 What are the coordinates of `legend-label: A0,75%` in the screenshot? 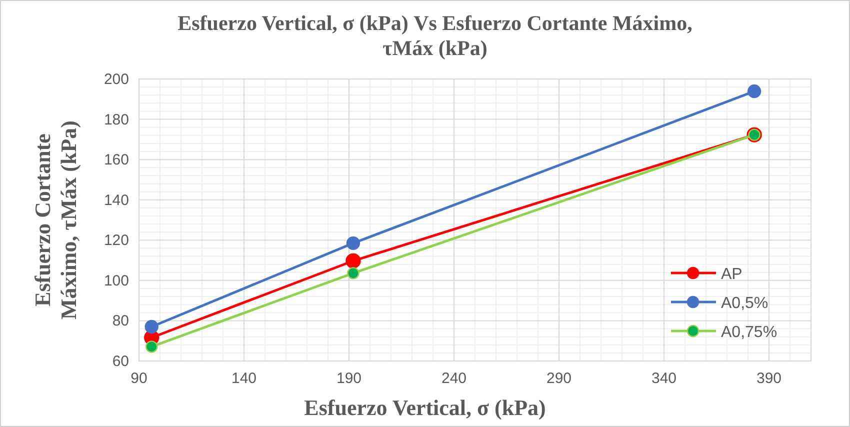 It's located at (749, 332).